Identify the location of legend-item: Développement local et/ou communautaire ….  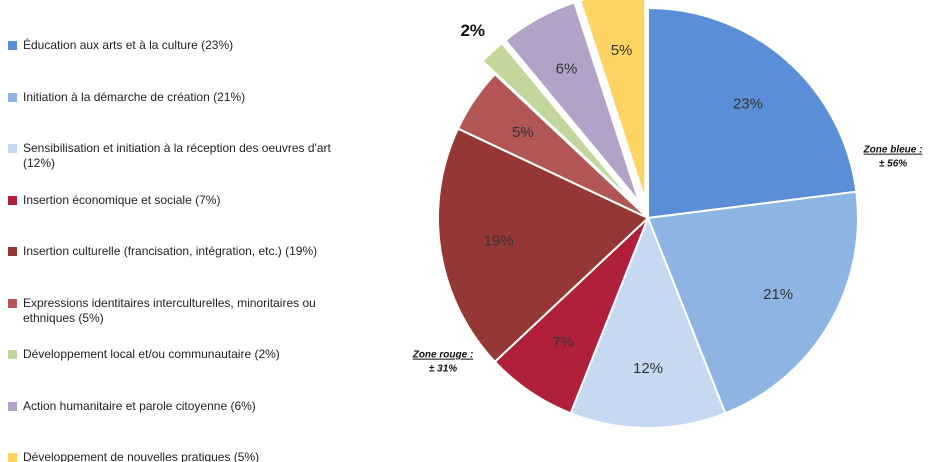
(183, 355).